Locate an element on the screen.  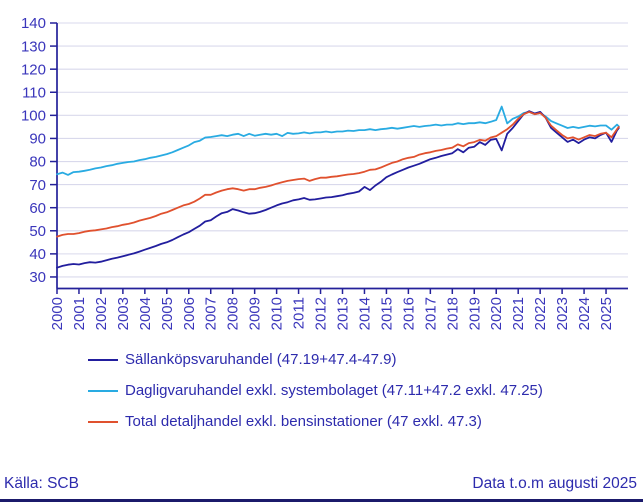
y-tick-label: 130 is located at coordinates (33, 46).